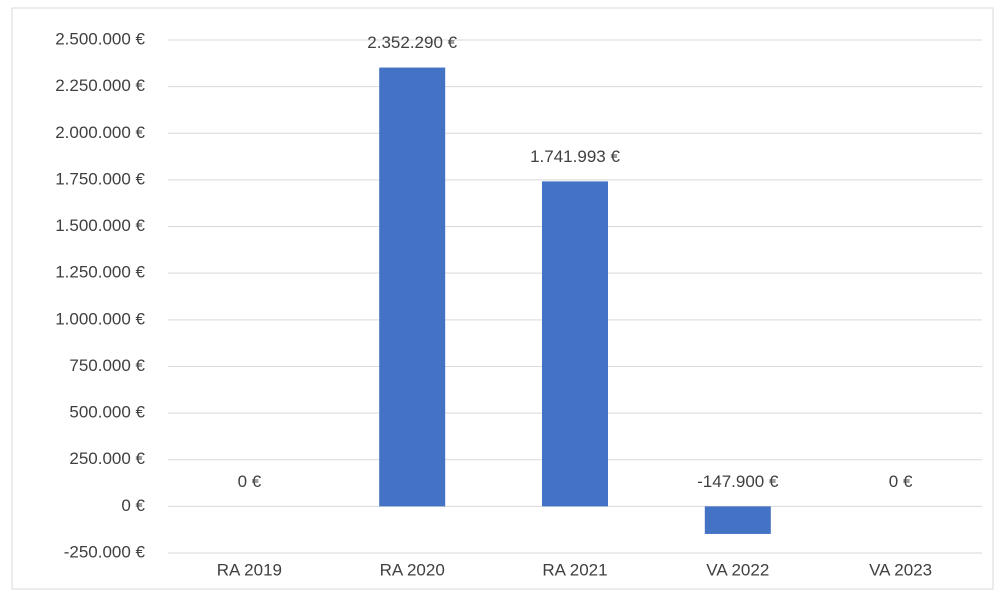 The width and height of the screenshot is (994, 590). Describe the element at coordinates (100, 318) in the screenshot. I see `y-tick-label: 1.000.000 €` at that location.